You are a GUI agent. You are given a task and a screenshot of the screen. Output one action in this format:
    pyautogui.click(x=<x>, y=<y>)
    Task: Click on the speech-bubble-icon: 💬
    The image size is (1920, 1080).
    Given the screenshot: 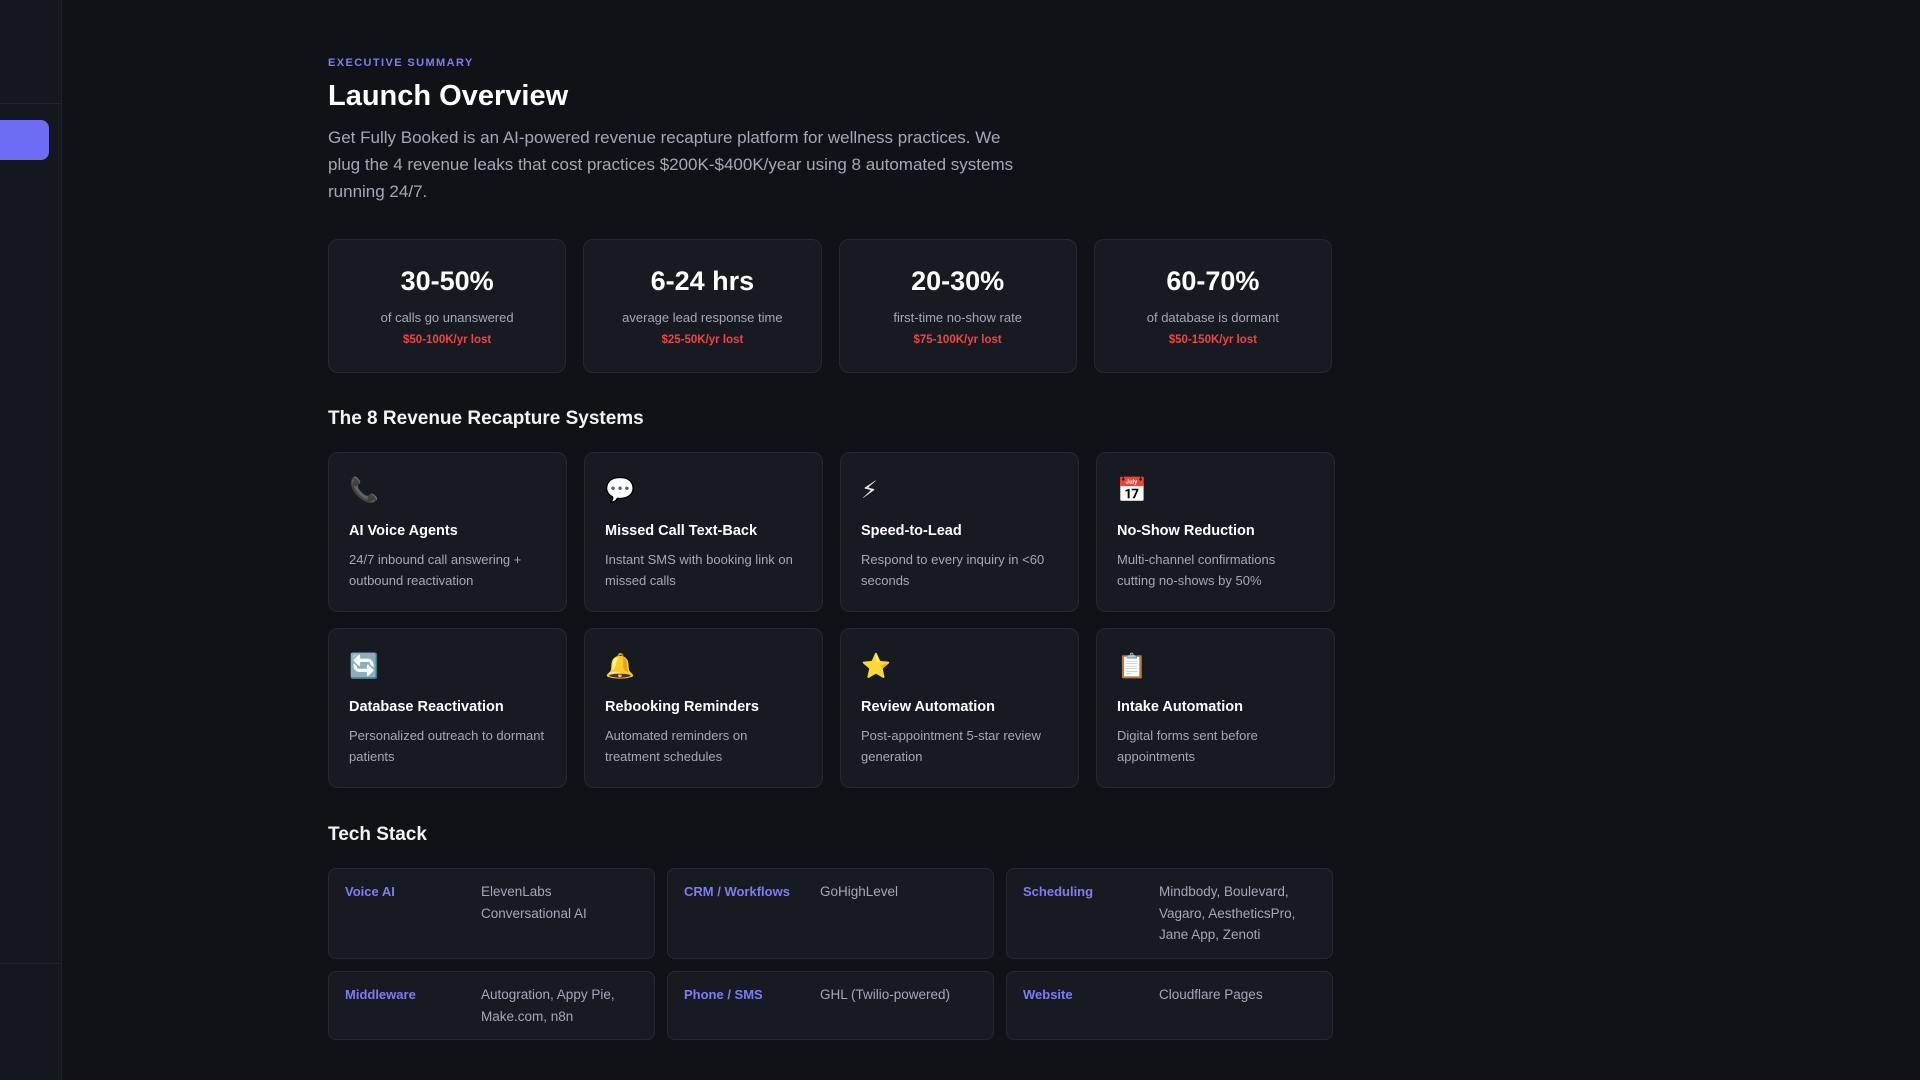 What is the action you would take?
    pyautogui.click(x=620, y=490)
    